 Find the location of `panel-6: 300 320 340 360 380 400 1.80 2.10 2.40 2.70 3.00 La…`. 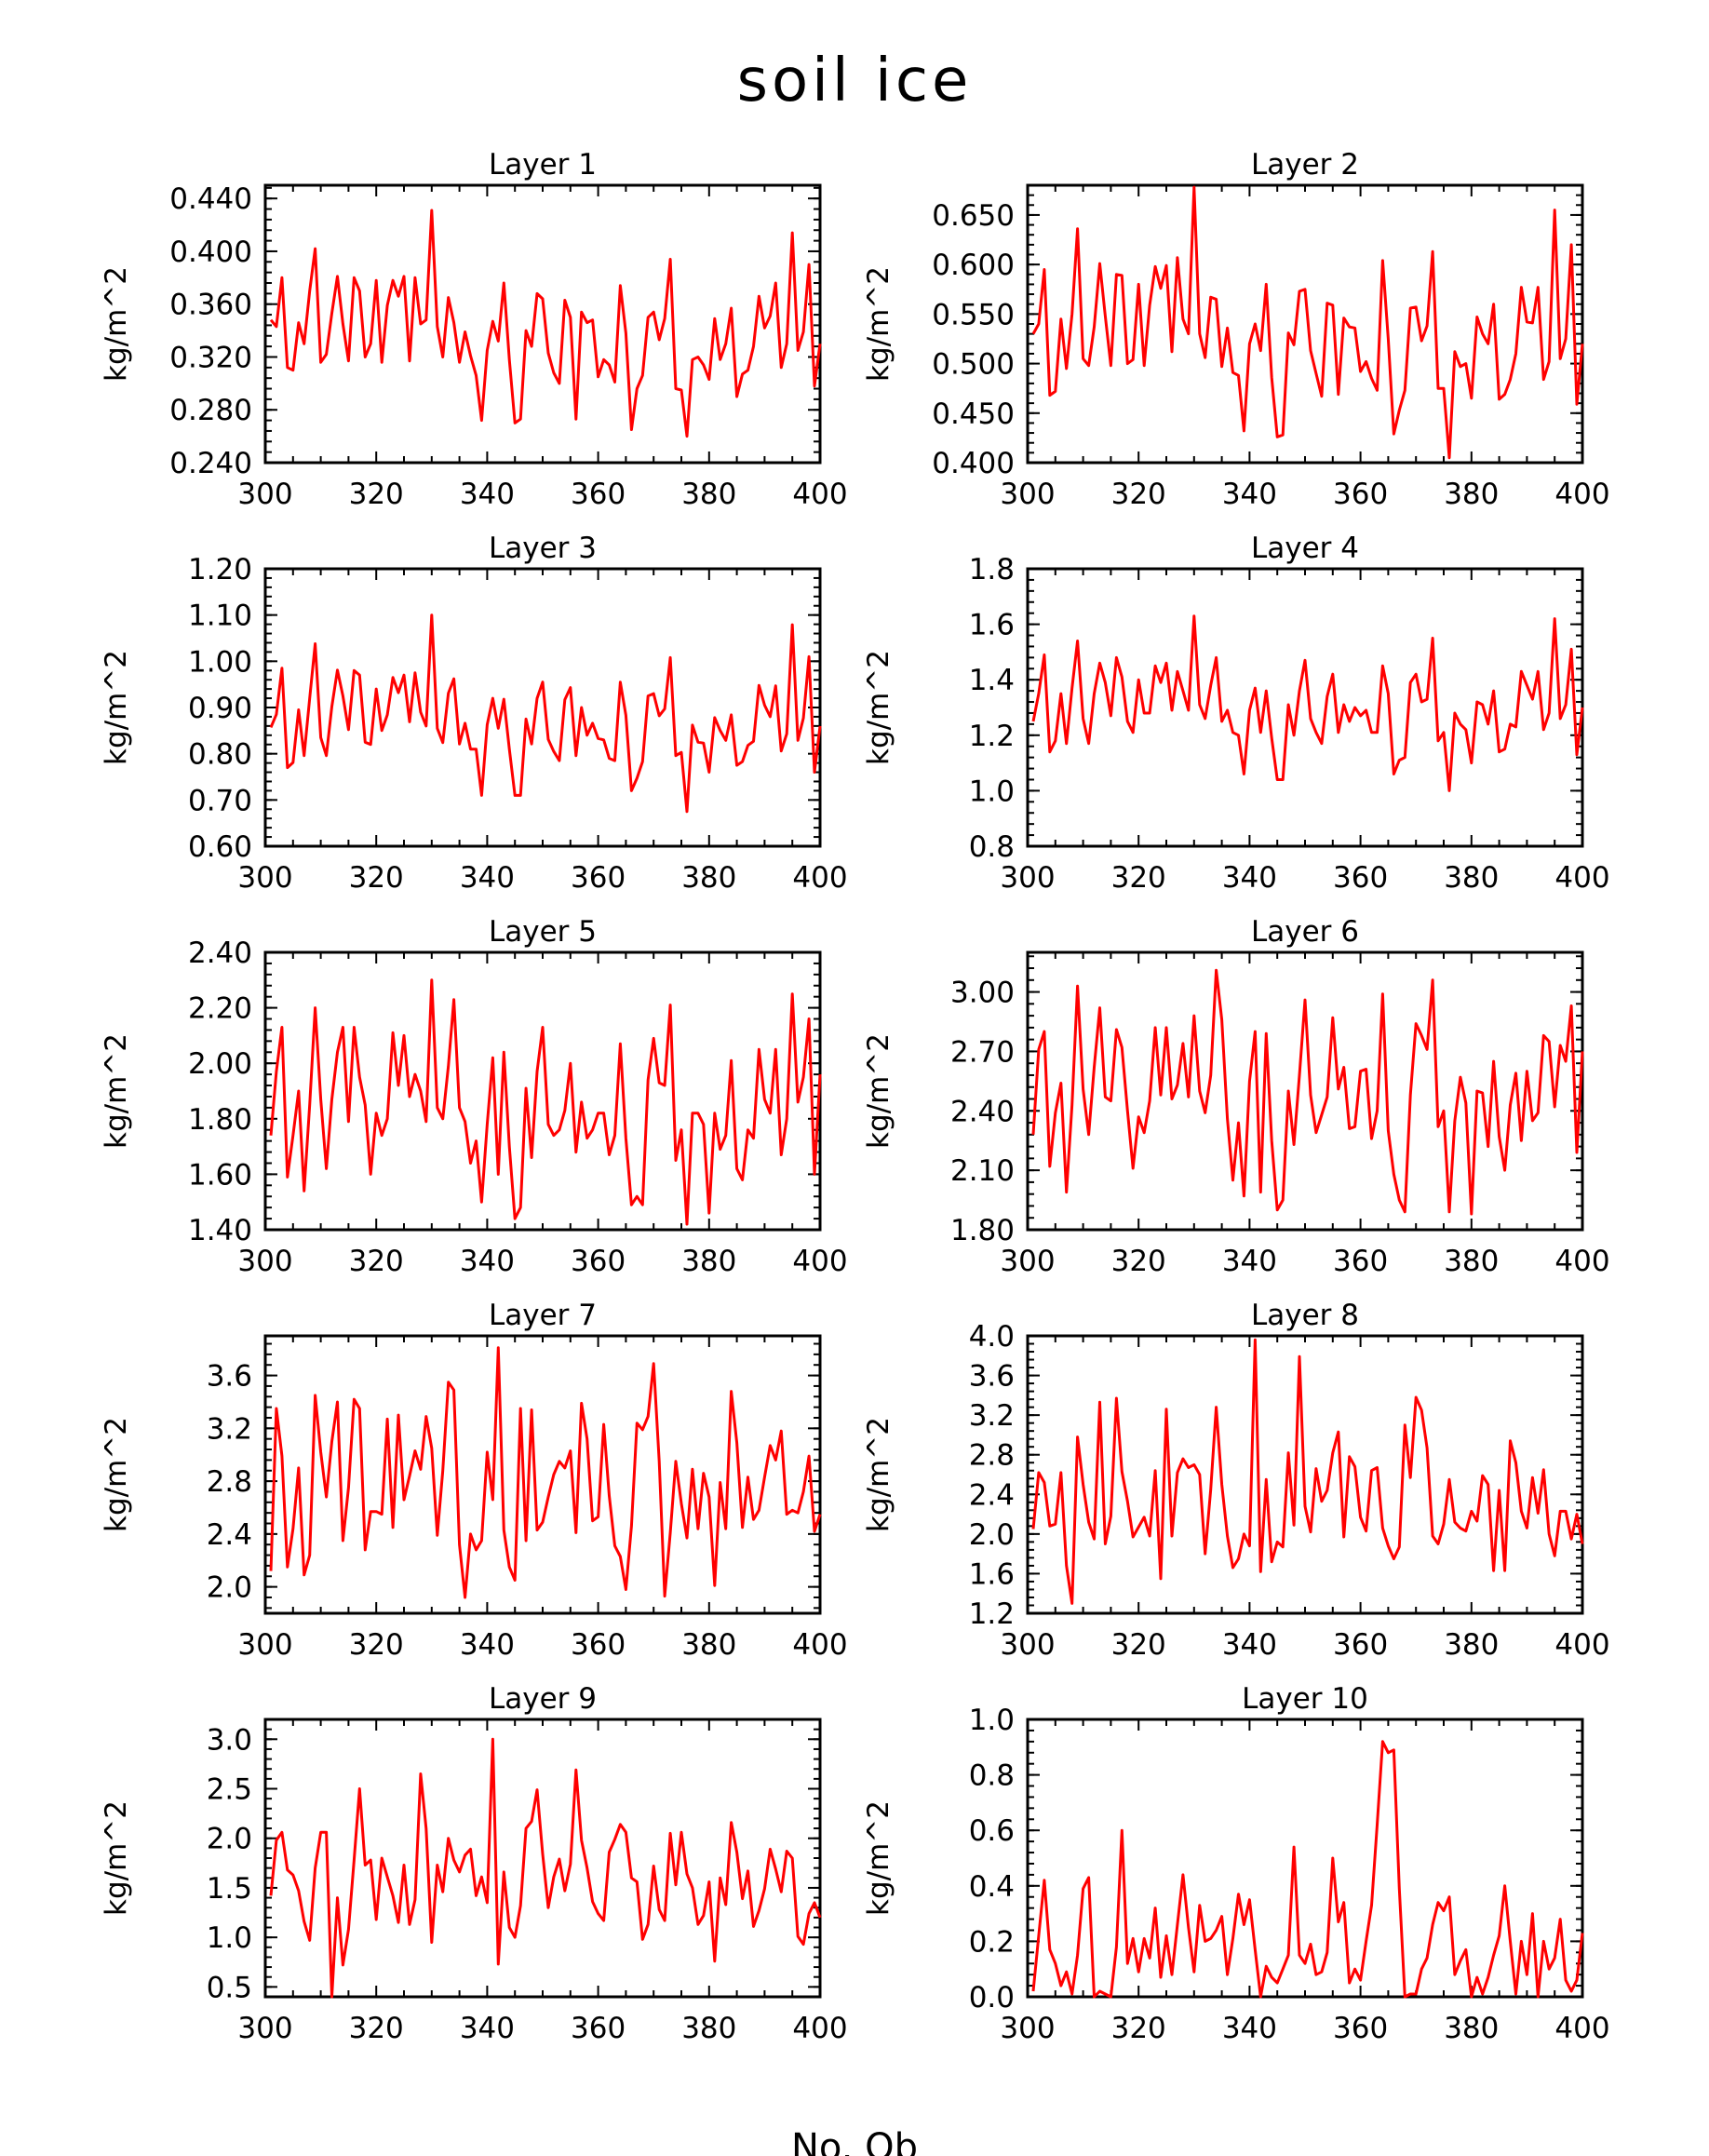

panel-6: 300 320 340 360 380 400 1.80 2.10 2.40 2.70 3.00 La… is located at coordinates (1236, 1096).